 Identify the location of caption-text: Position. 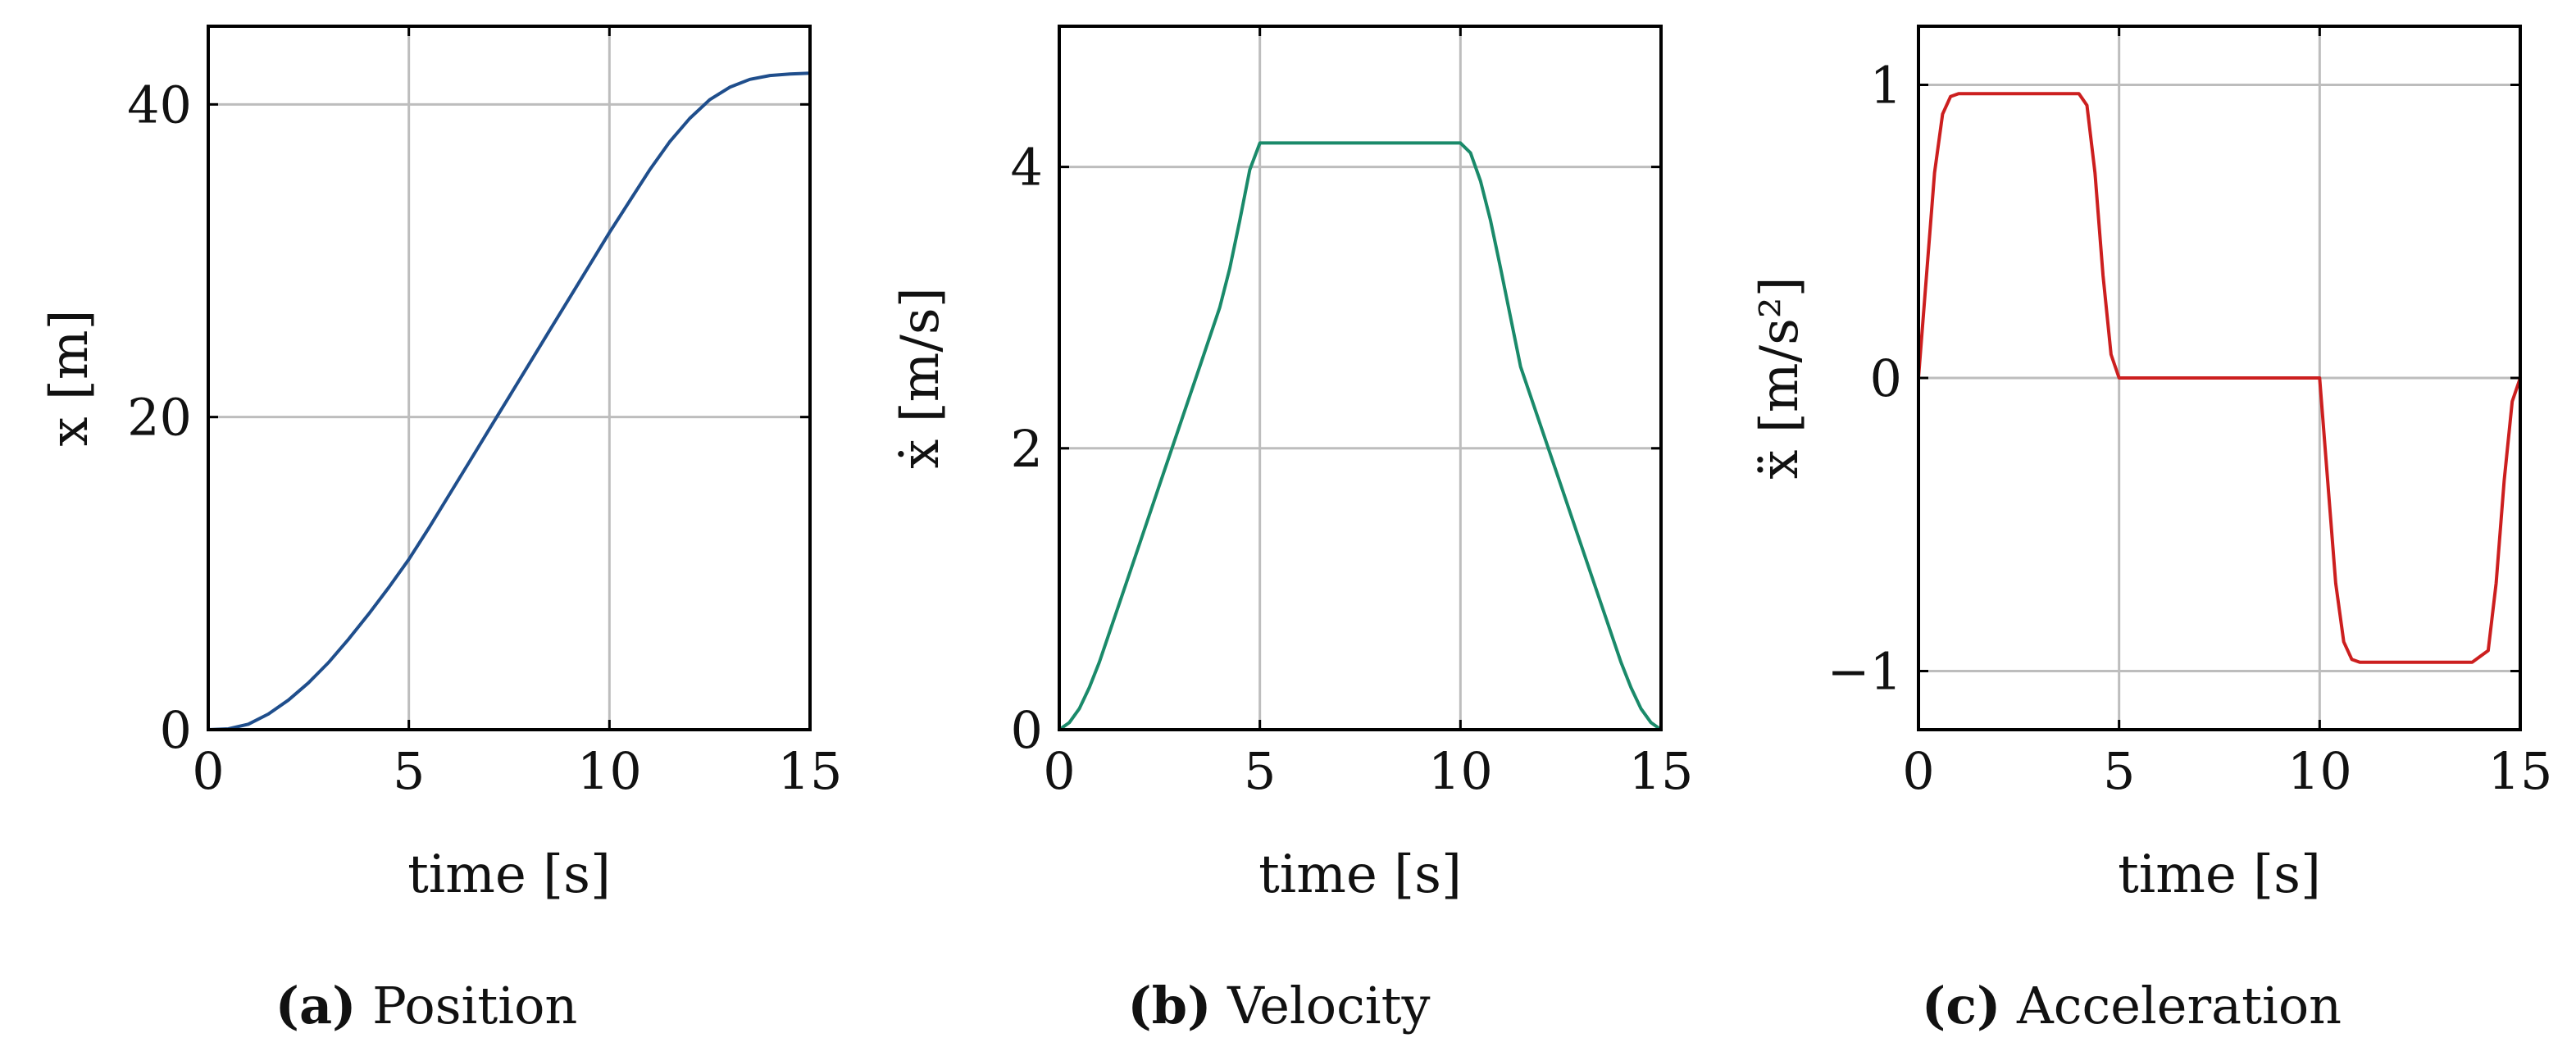
(467, 1006).